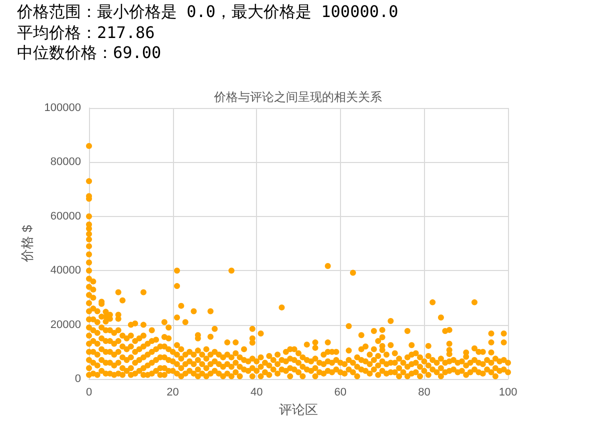  What do you see at coordinates (297, 97) in the screenshot?
I see `chart-title: 价格与评论之间呈现的相关关系` at bounding box center [297, 97].